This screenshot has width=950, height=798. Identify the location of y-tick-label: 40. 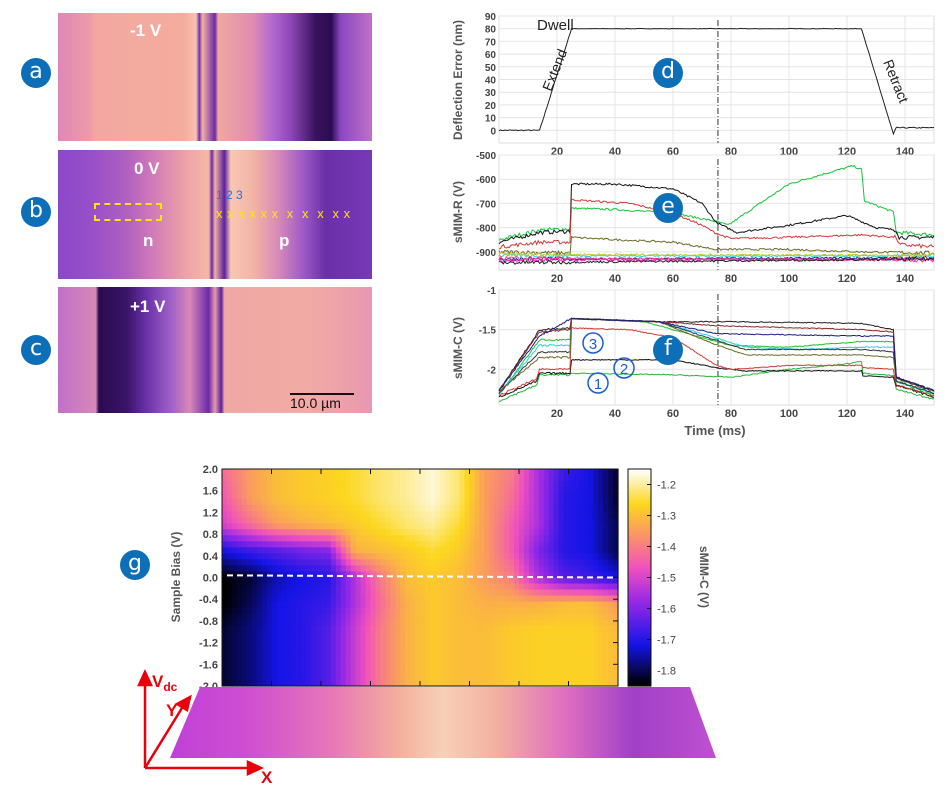
(491, 81).